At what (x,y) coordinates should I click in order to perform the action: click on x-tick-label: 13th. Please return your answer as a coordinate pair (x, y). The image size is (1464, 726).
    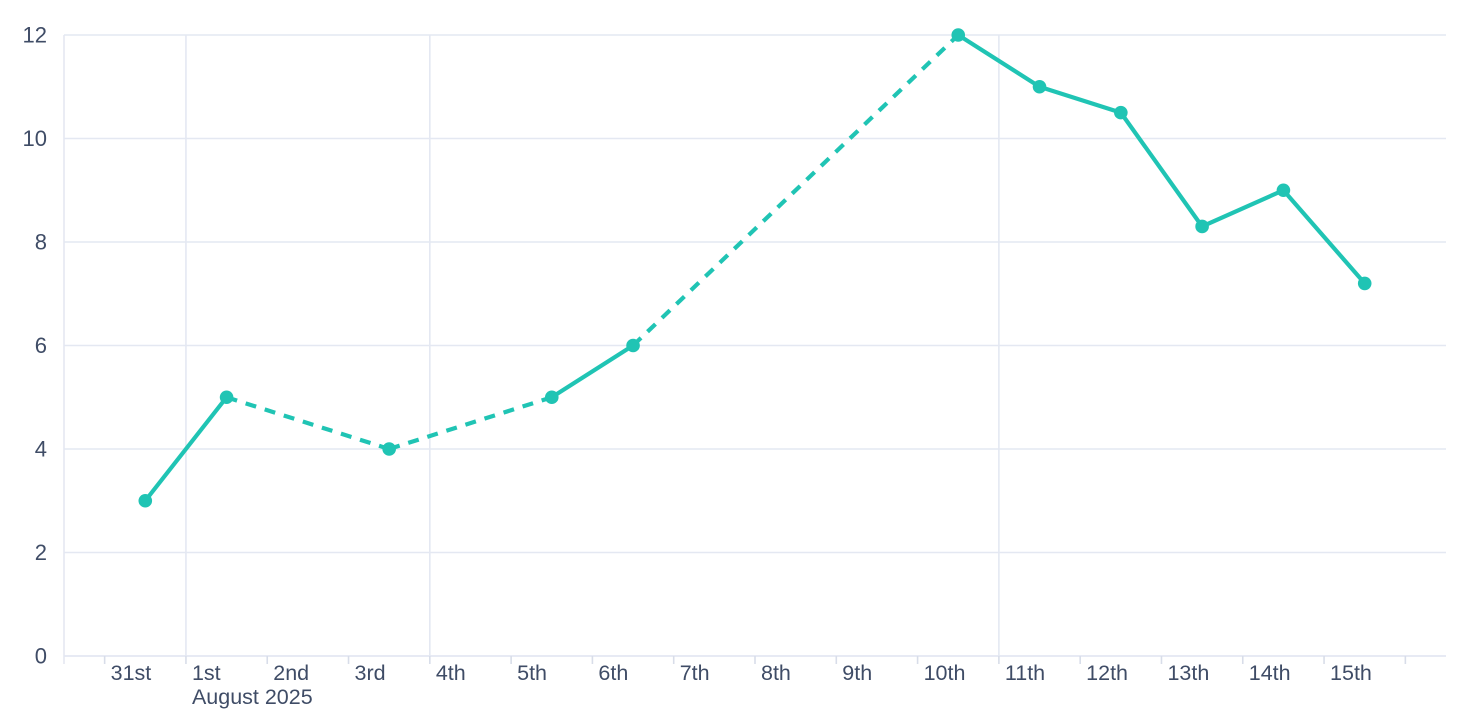
    Looking at the image, I should click on (1188, 673).